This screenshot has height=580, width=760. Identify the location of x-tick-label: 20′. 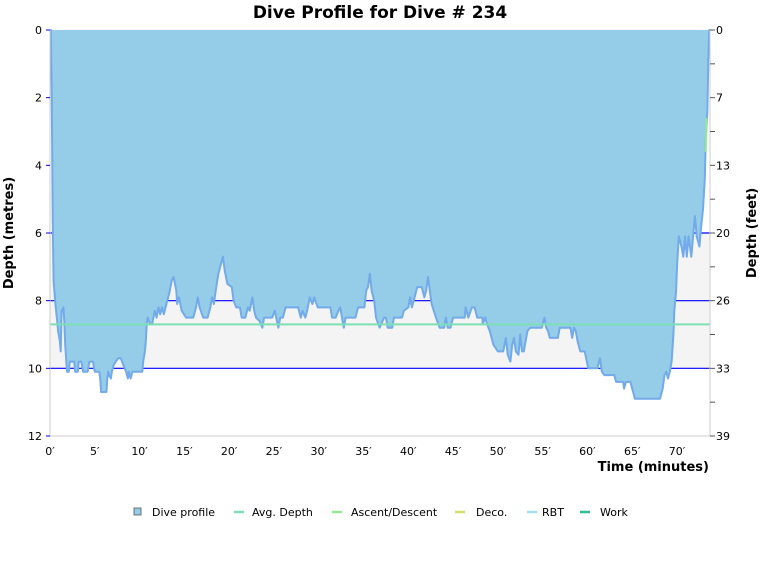
(229, 451).